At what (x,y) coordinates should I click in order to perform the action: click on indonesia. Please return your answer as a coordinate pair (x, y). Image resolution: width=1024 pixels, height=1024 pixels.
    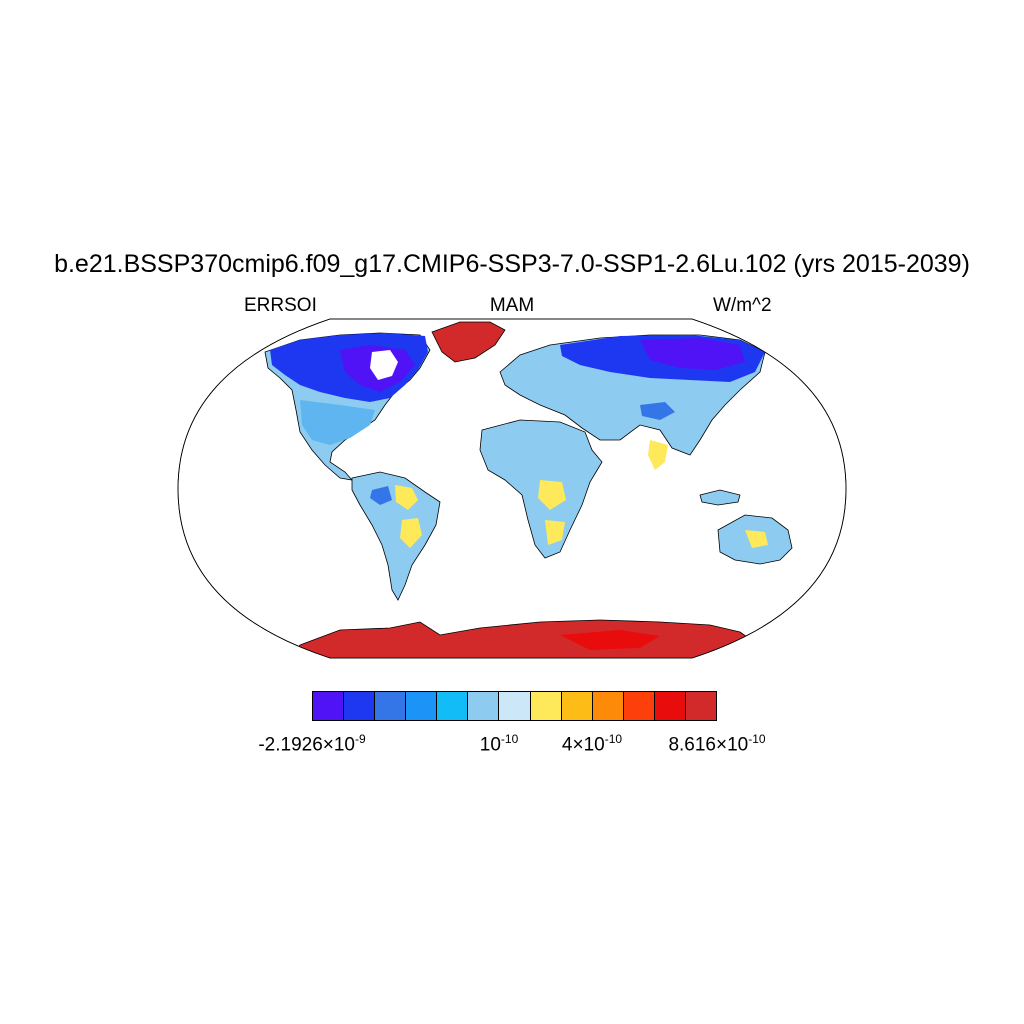
    Looking at the image, I should click on (720, 497).